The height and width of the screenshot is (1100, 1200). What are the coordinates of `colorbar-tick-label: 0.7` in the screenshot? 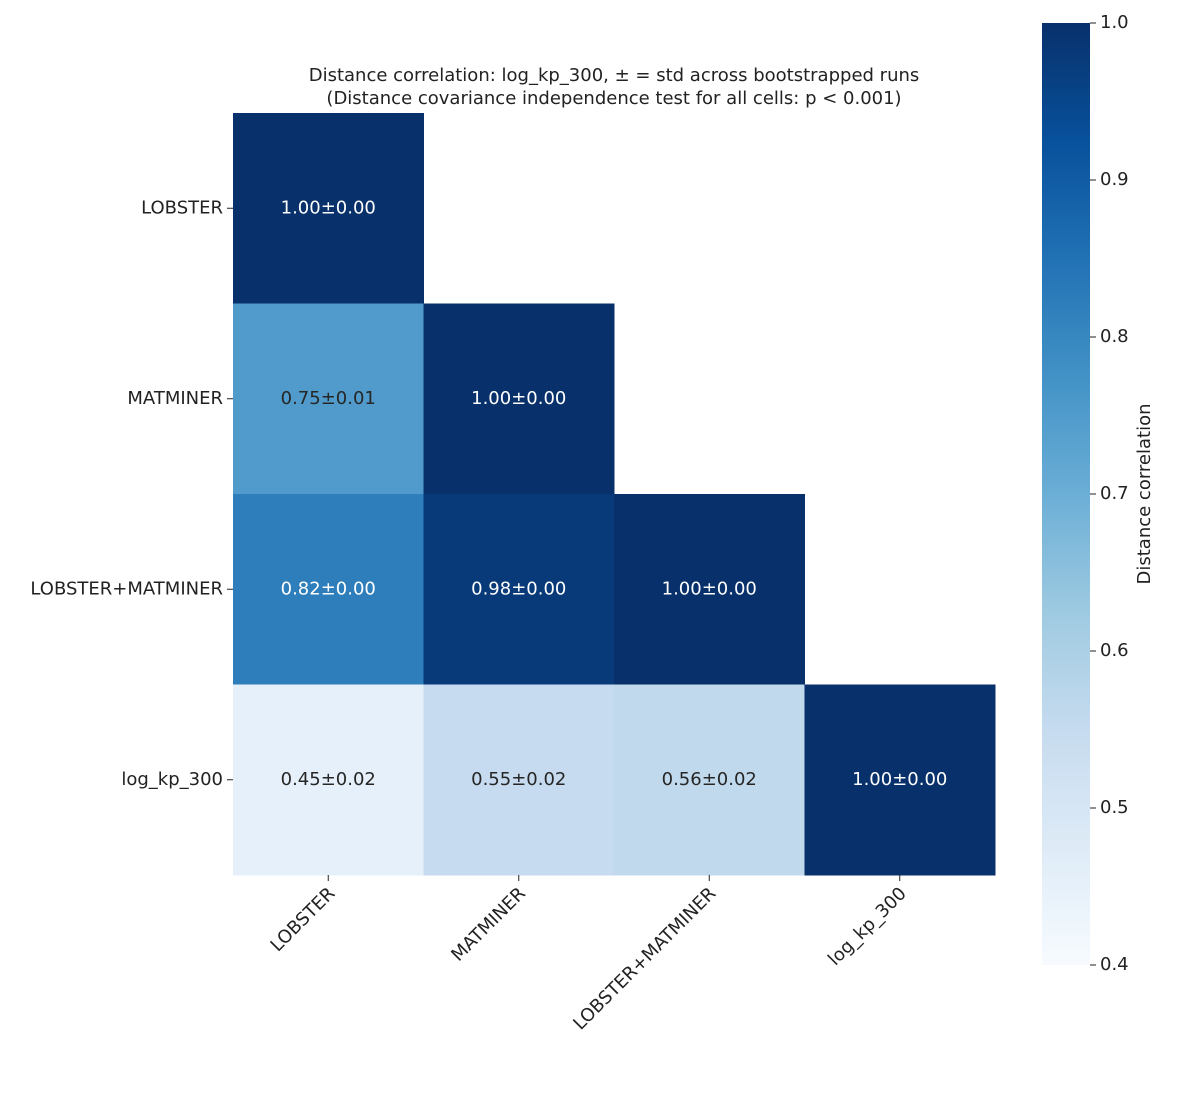 It's located at (1114, 493).